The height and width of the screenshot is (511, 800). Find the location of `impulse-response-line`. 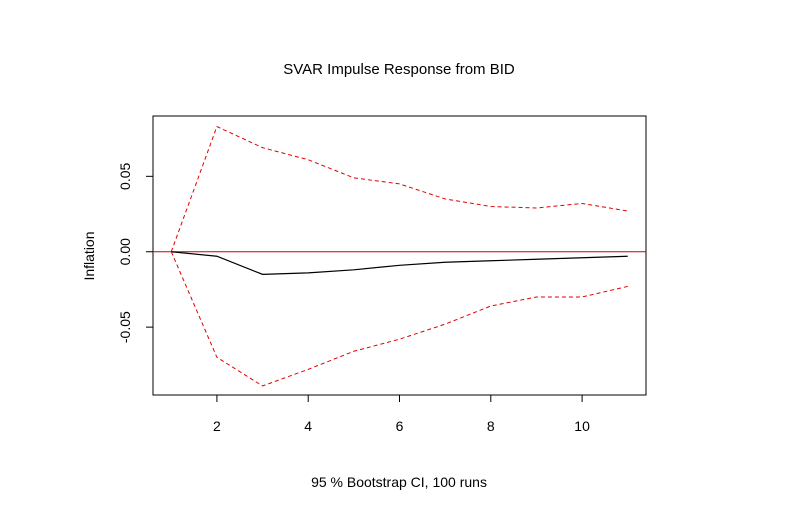

impulse-response-line is located at coordinates (399, 263).